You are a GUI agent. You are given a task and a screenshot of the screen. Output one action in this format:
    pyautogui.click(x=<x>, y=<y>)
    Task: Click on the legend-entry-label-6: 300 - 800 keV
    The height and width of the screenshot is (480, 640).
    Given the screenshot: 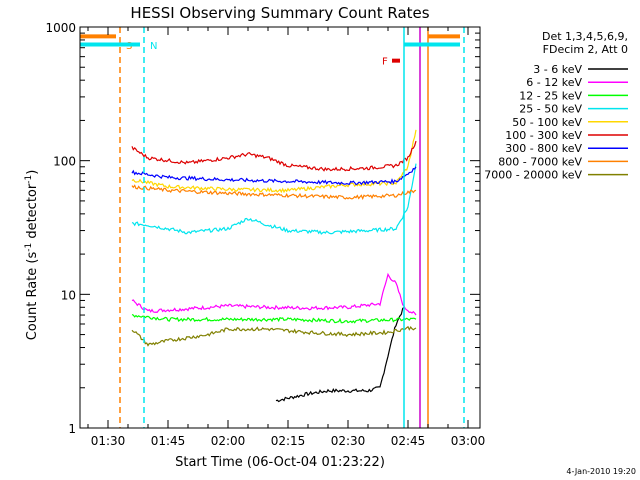 What is the action you would take?
    pyautogui.click(x=543, y=148)
    